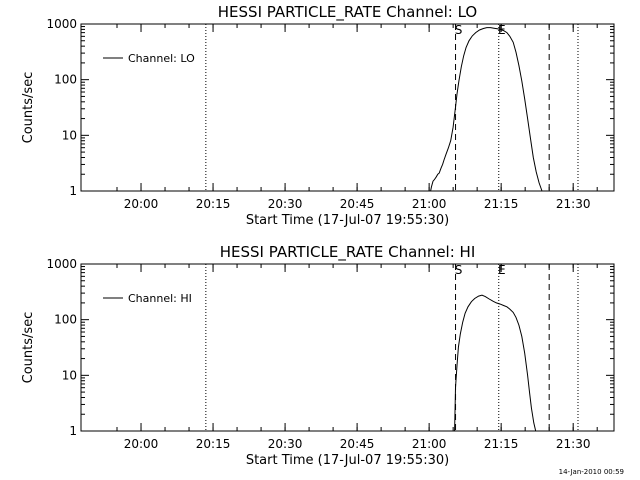  What do you see at coordinates (591, 472) in the screenshot?
I see `footer-timestamp: 14-Jan-2010 00:59` at bounding box center [591, 472].